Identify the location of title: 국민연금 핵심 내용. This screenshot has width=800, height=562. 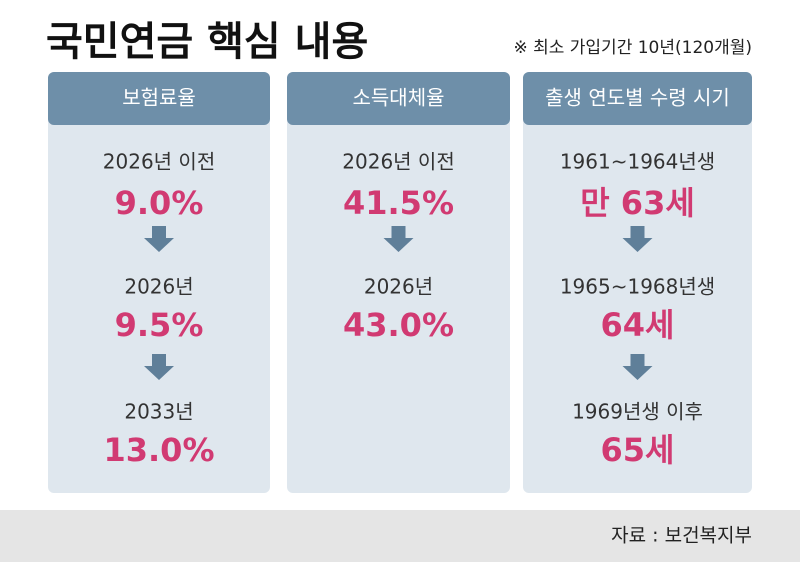
(207, 42).